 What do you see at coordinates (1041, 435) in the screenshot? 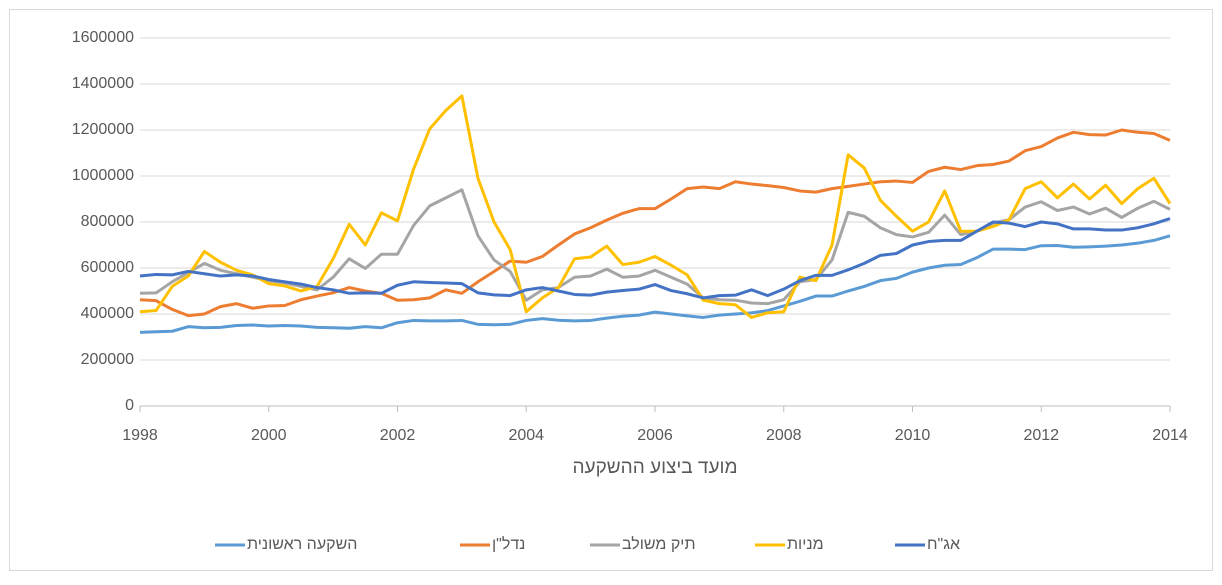
I see `x-tick-label: 2012` at bounding box center [1041, 435].